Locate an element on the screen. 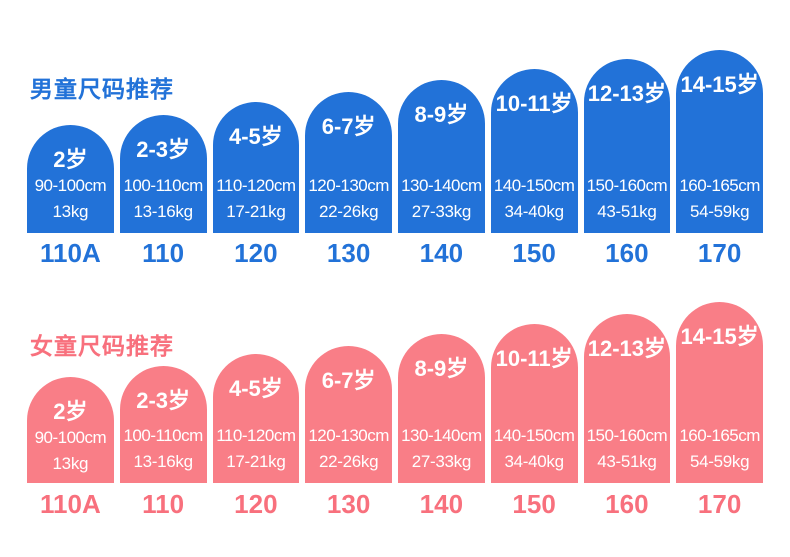 The height and width of the screenshot is (557, 790). boys-bar-160: 12-13岁 150-160cm 43-51kg is located at coordinates (627, 146).